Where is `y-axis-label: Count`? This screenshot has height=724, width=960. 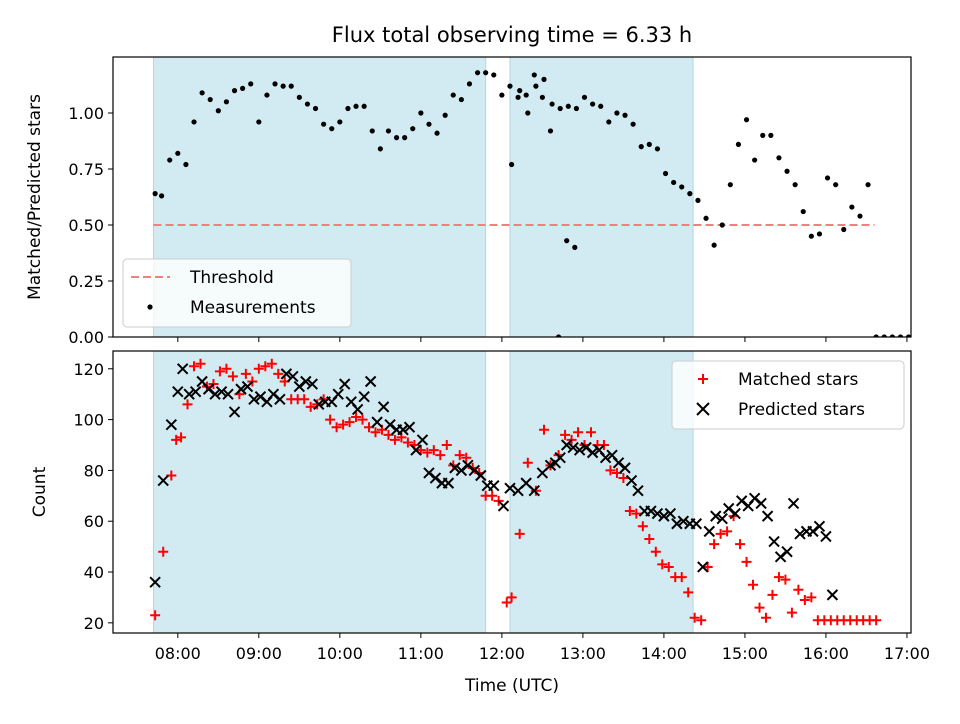
y-axis-label: Count is located at coordinates (40, 491).